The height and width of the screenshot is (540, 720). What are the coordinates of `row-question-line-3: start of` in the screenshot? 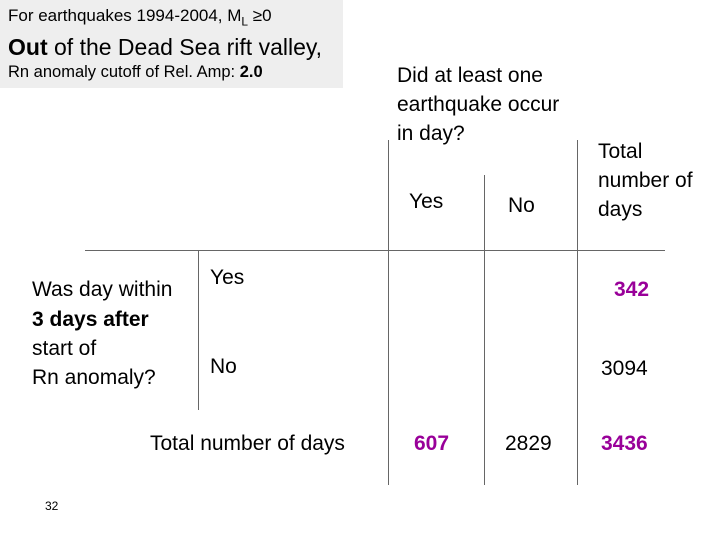 It's located at (64, 348).